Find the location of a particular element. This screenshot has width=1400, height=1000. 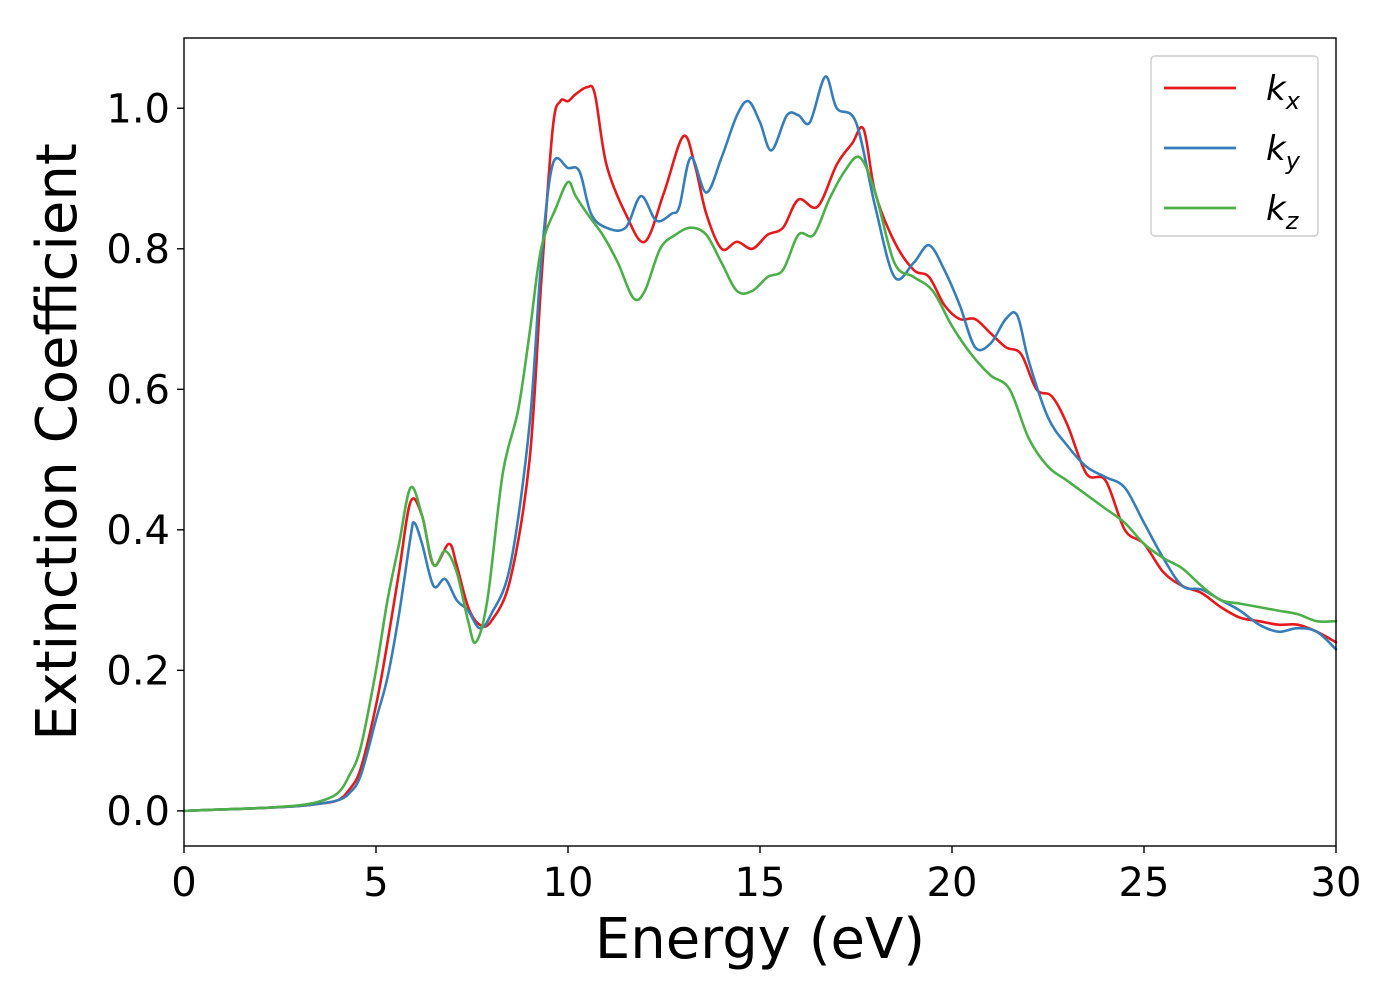

x-tick-label: 10 is located at coordinates (568, 883).